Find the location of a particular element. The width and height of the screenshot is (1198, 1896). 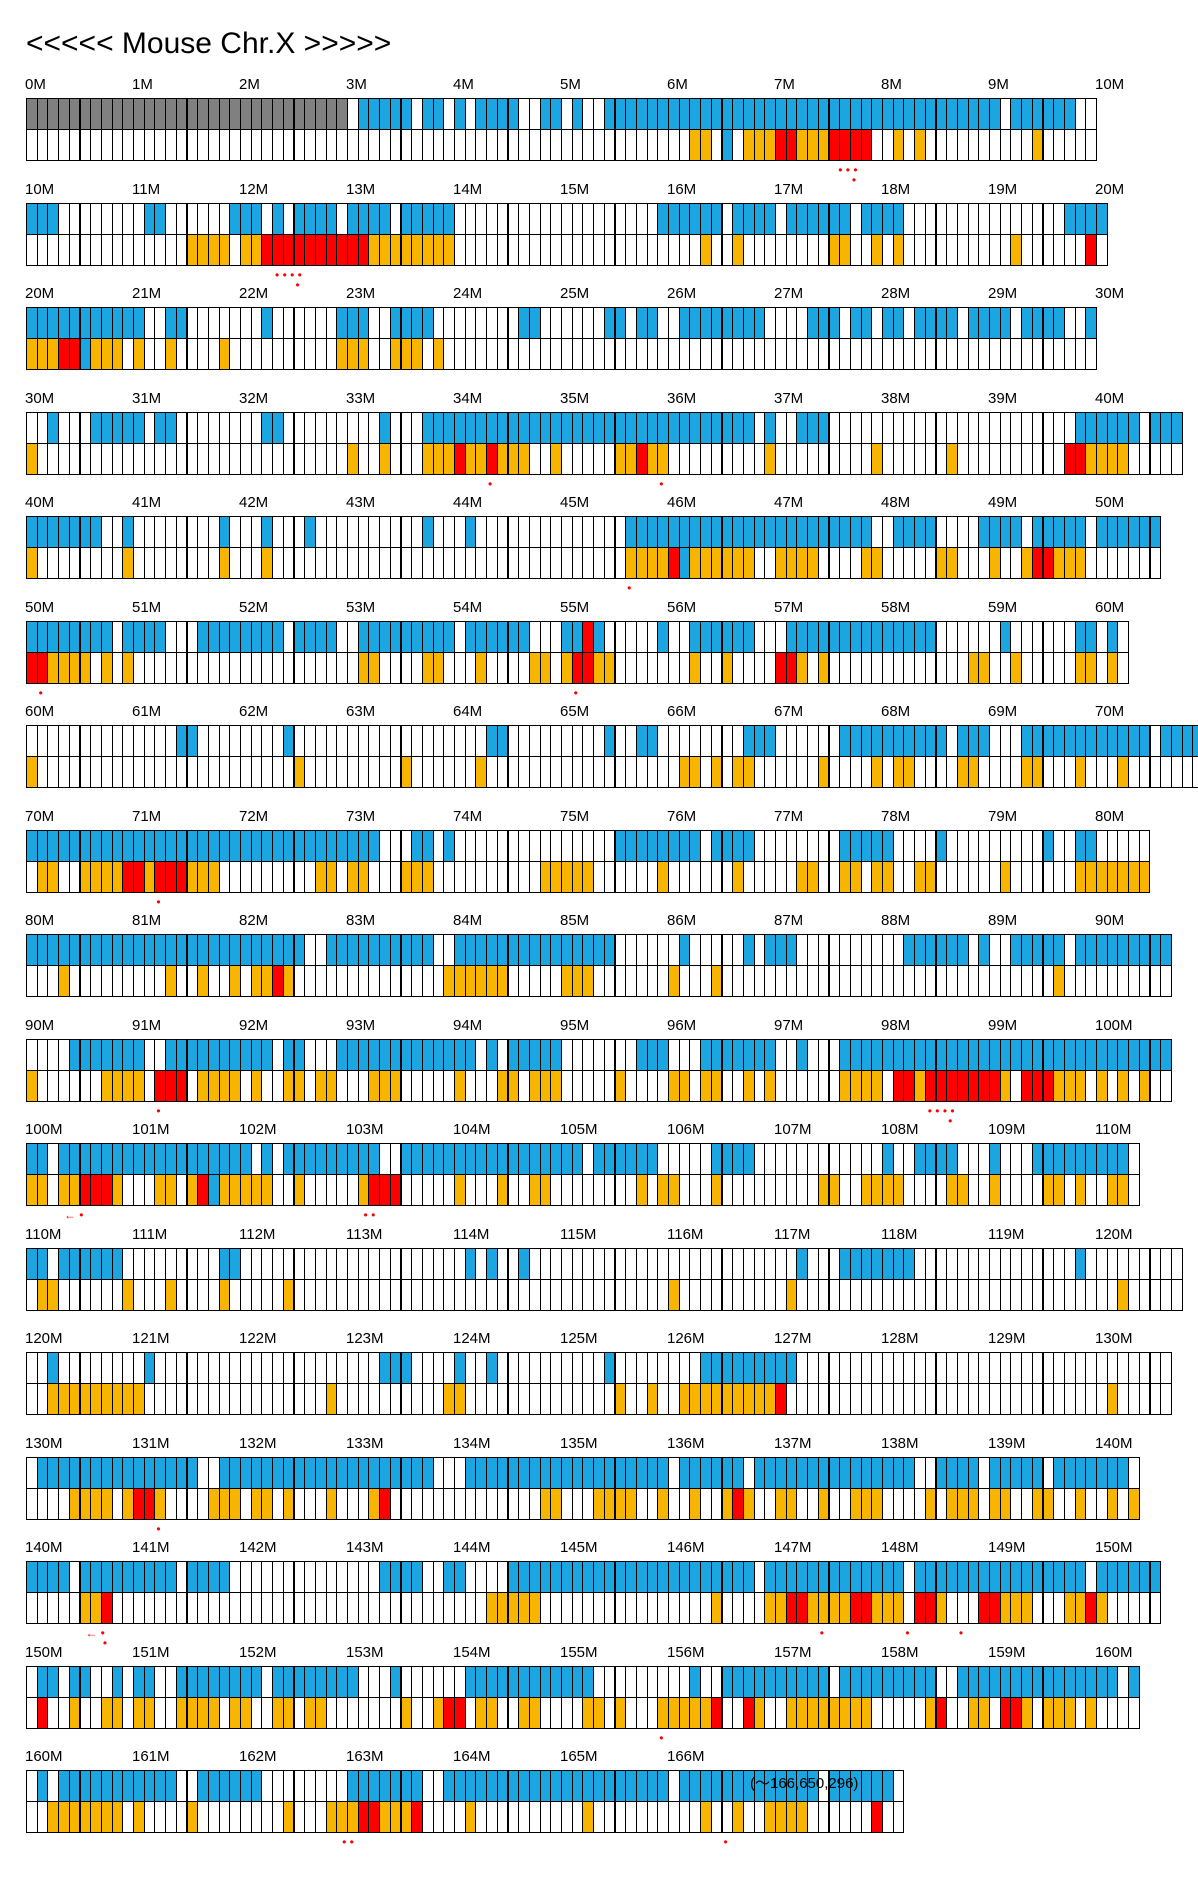

megabase-tick-label: 160M is located at coordinates (44, 1756).